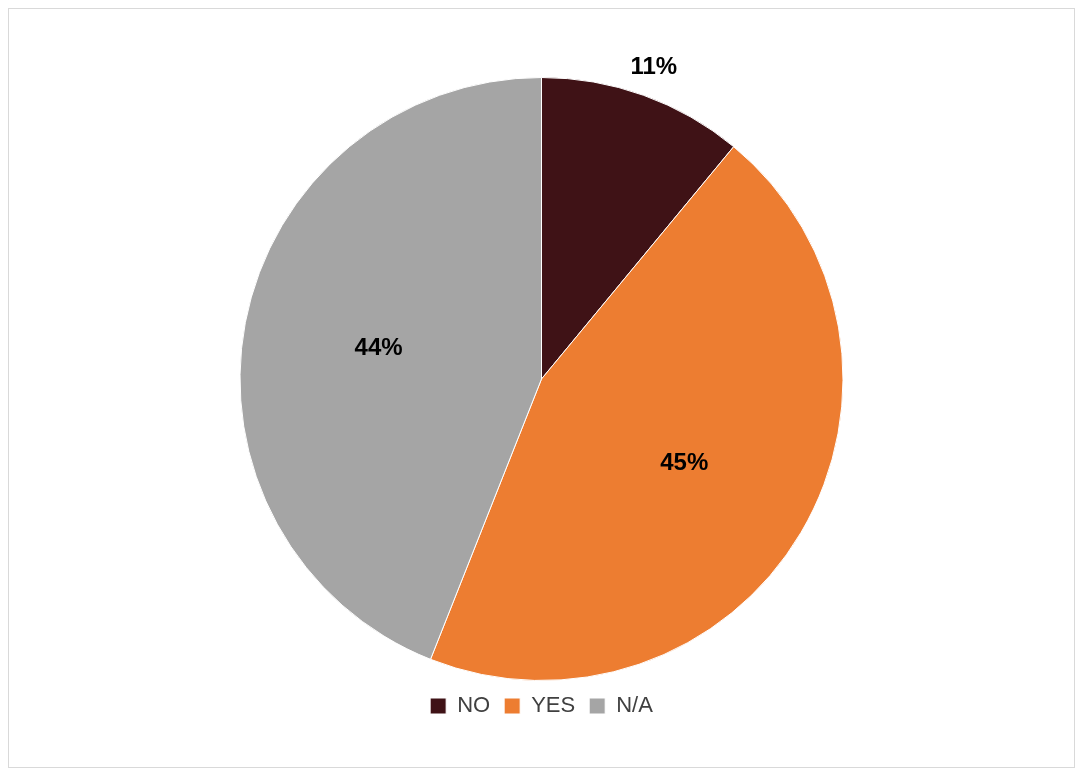  Describe the element at coordinates (553, 705) in the screenshot. I see `legend-label: YES` at that location.